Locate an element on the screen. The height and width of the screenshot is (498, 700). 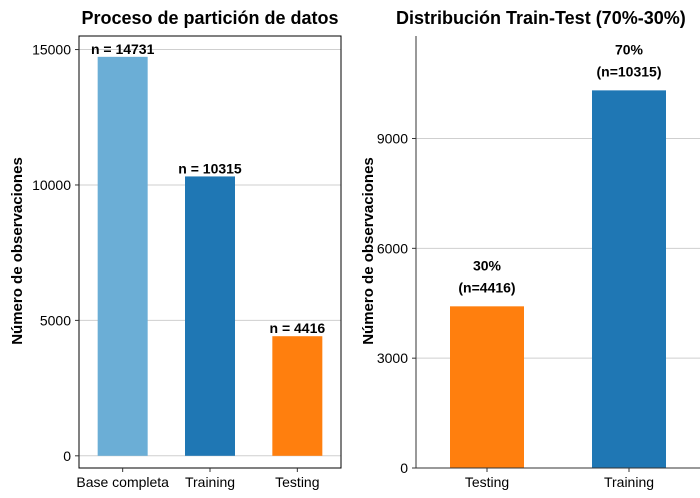
y-tick-label: 10000 is located at coordinates (51, 185).